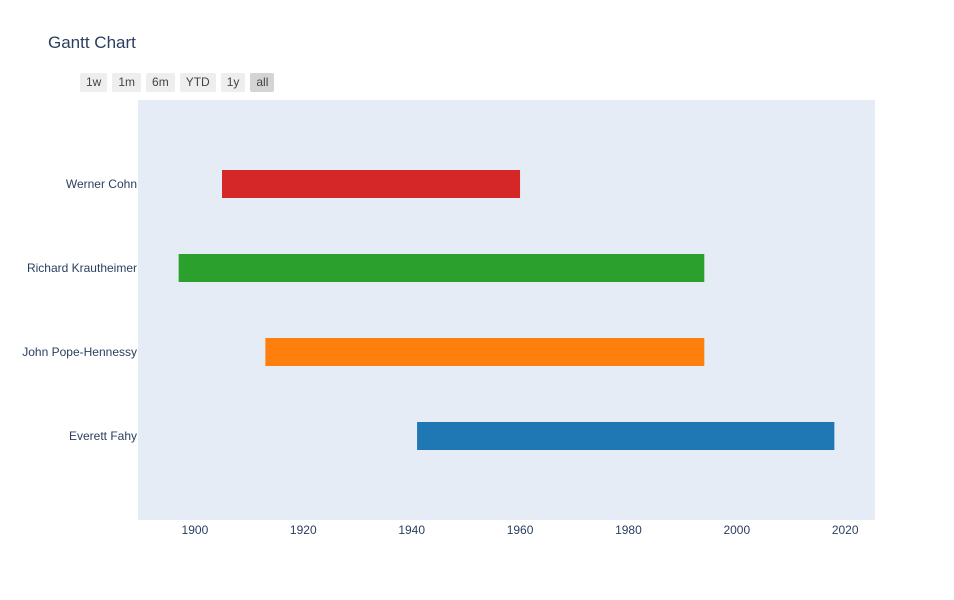 This screenshot has width=954, height=600. What do you see at coordinates (103, 436) in the screenshot?
I see `y-tick-label: Everett Fahy` at bounding box center [103, 436].